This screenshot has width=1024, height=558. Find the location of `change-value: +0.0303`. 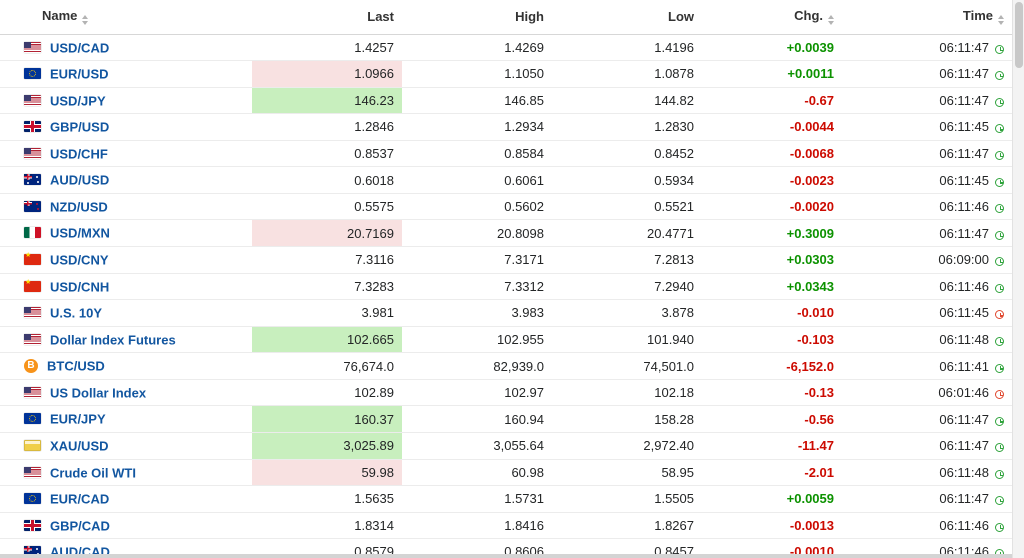

change-value: +0.0303 is located at coordinates (772, 260).